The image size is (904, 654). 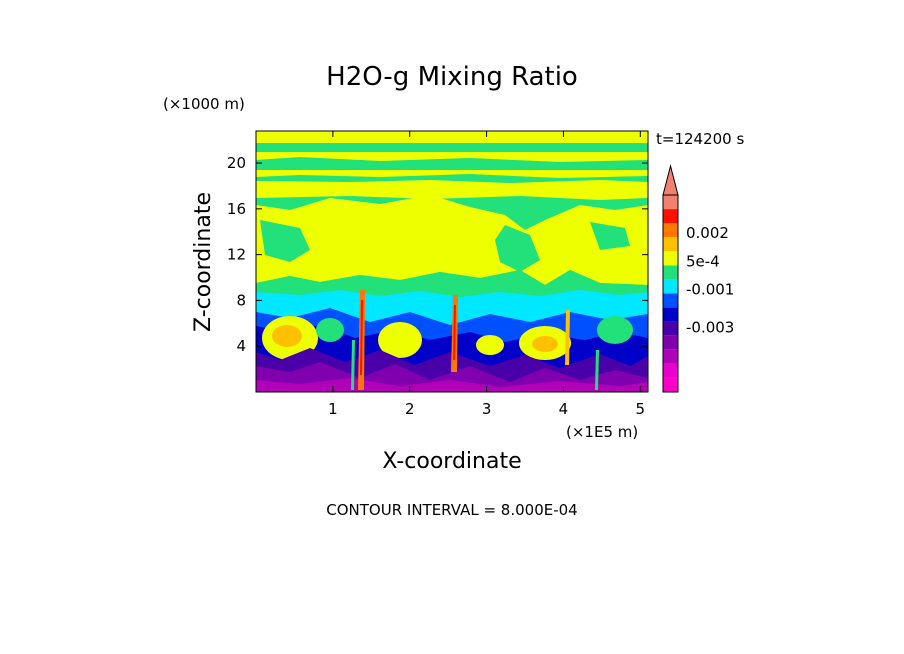 What do you see at coordinates (451, 461) in the screenshot?
I see `x-axis-label: X-coordinate` at bounding box center [451, 461].